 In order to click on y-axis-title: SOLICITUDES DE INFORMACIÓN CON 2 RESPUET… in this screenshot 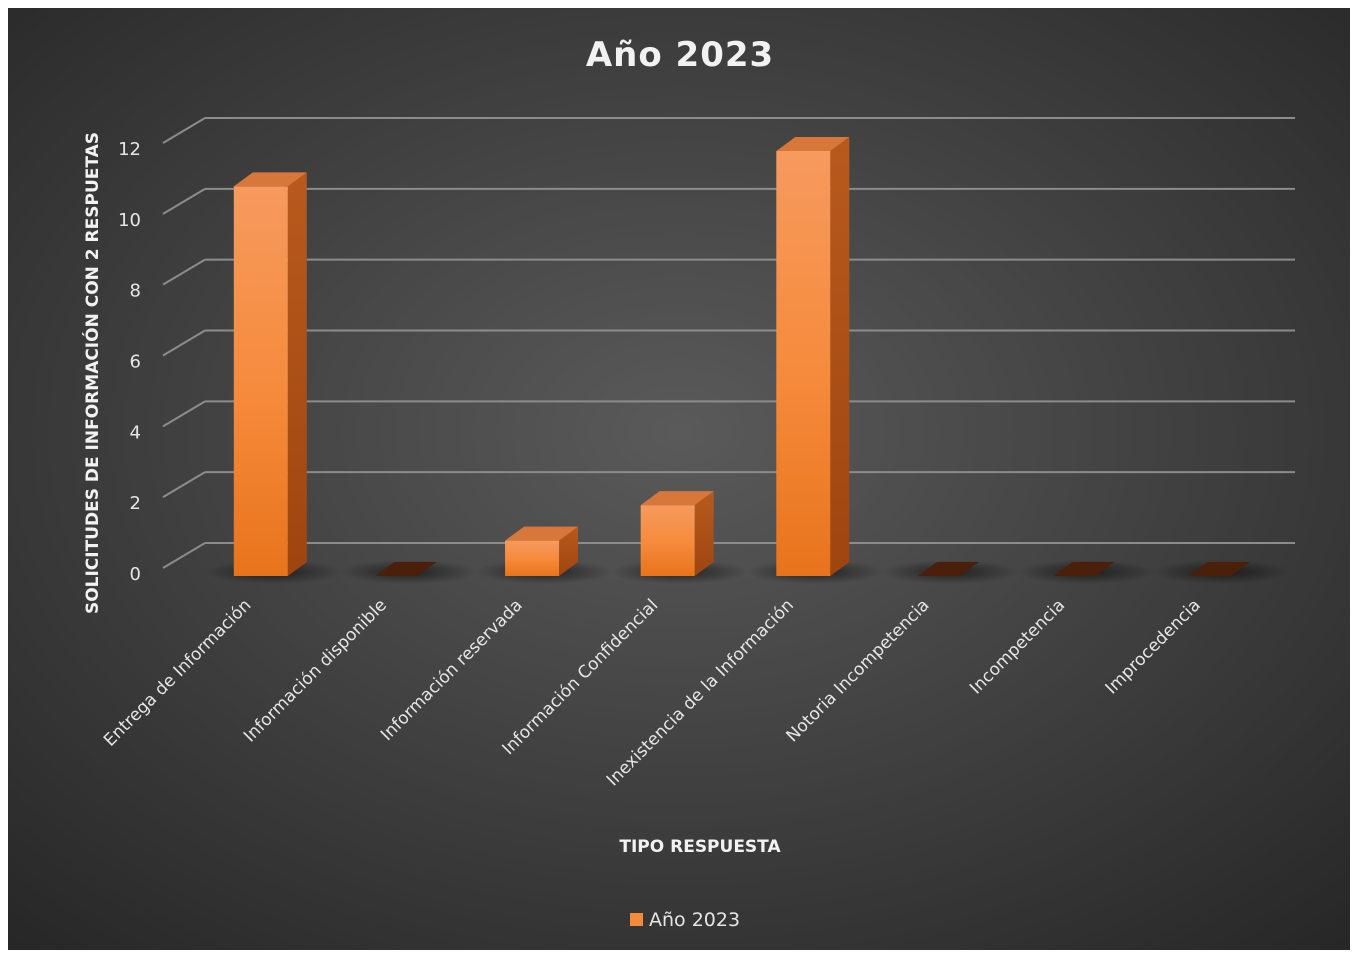, I will do `click(92, 373)`.